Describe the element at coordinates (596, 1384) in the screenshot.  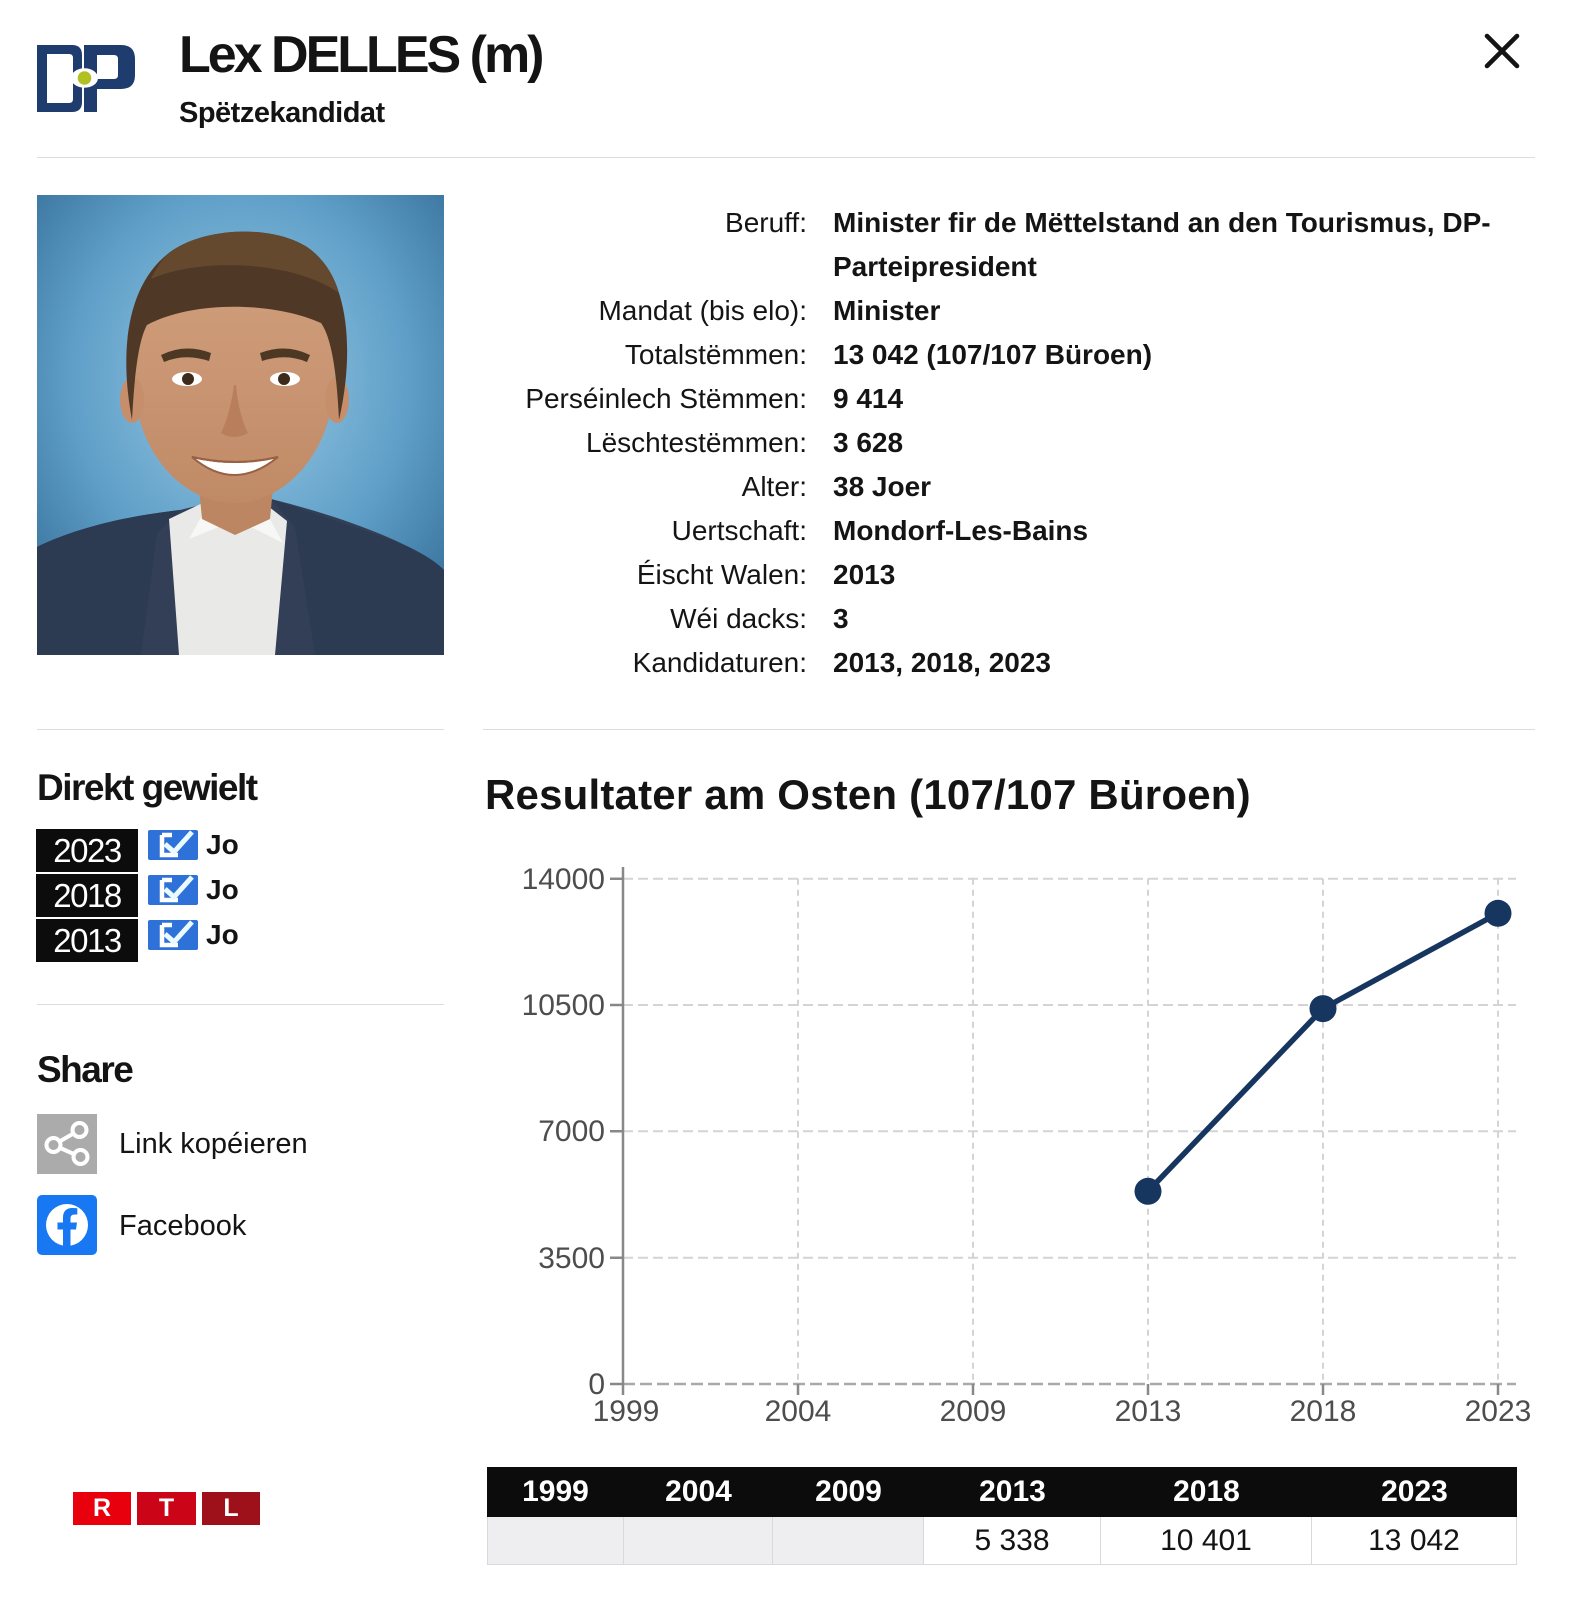
I see `svg-text: 0` at that location.